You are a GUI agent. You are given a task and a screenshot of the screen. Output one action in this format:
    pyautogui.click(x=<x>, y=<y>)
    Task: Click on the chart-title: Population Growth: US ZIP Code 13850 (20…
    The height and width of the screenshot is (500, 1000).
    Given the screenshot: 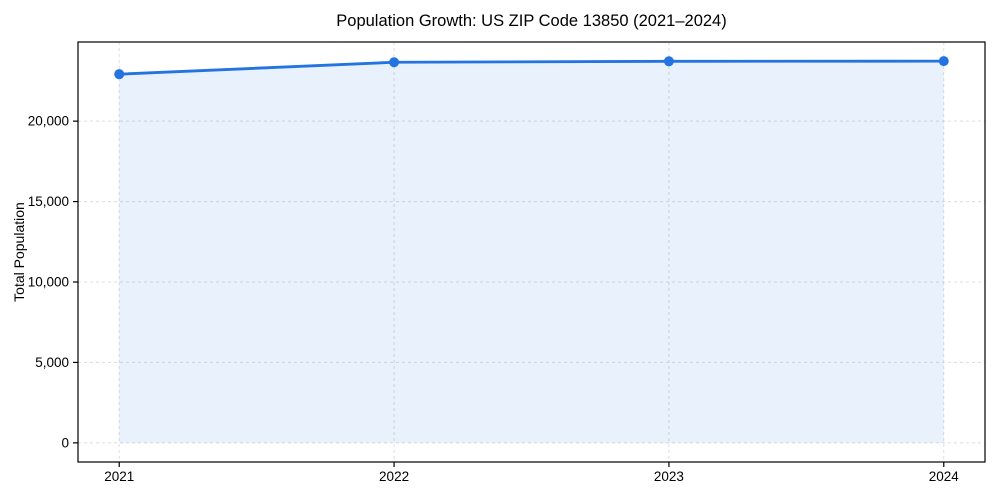 What is the action you would take?
    pyautogui.click(x=531, y=21)
    